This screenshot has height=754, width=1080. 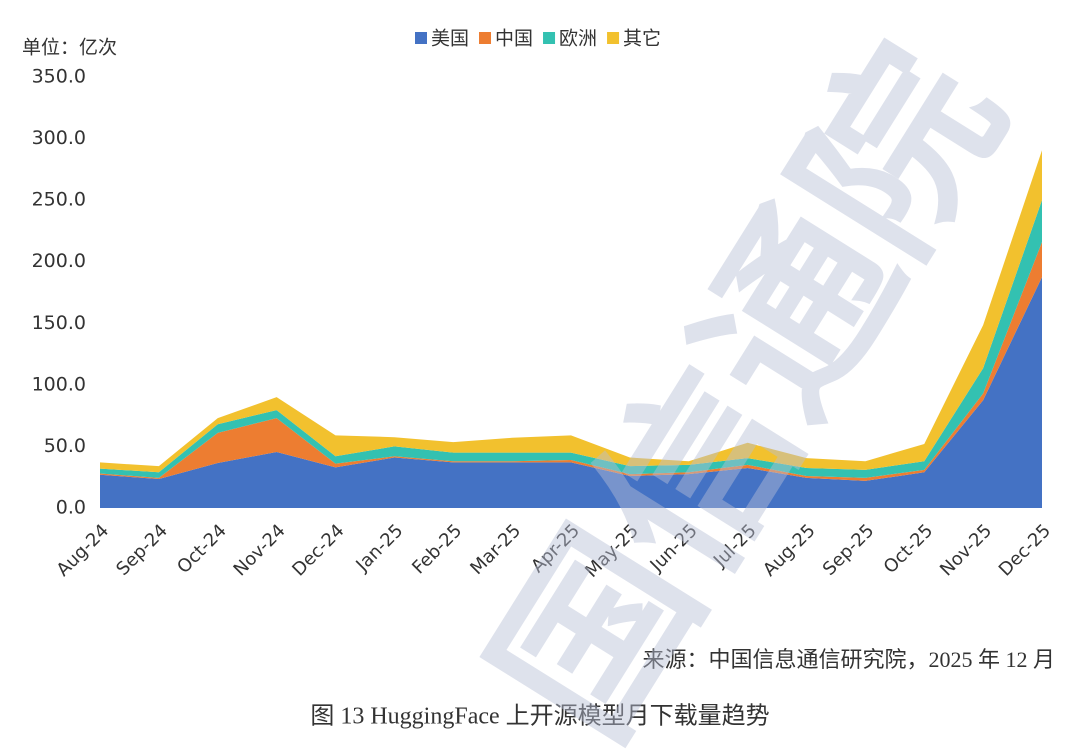 I want to click on x-tick-label: Jan-25, so click(x=379, y=548).